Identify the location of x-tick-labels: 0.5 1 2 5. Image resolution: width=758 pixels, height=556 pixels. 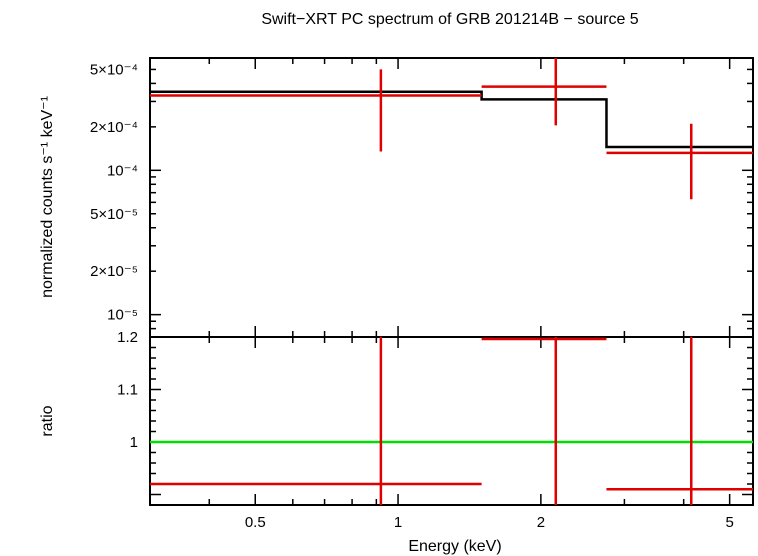
(489, 522).